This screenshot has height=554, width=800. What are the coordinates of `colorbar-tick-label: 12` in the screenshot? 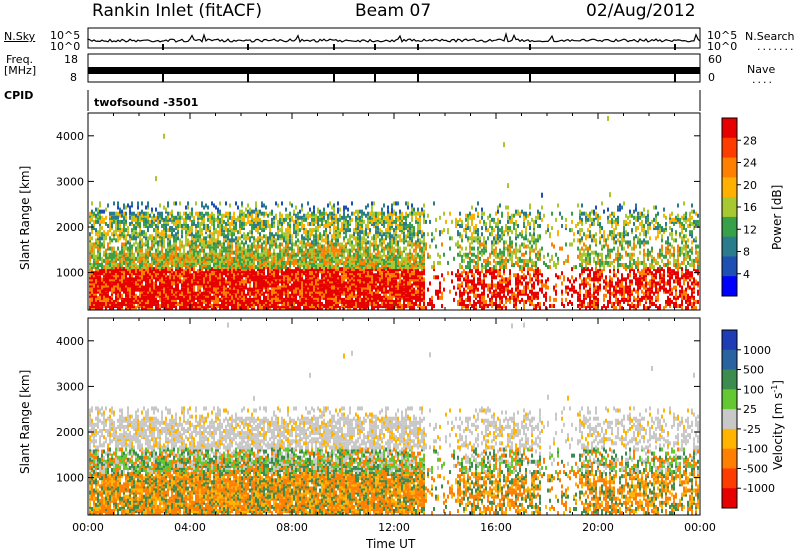 It's located at (750, 229).